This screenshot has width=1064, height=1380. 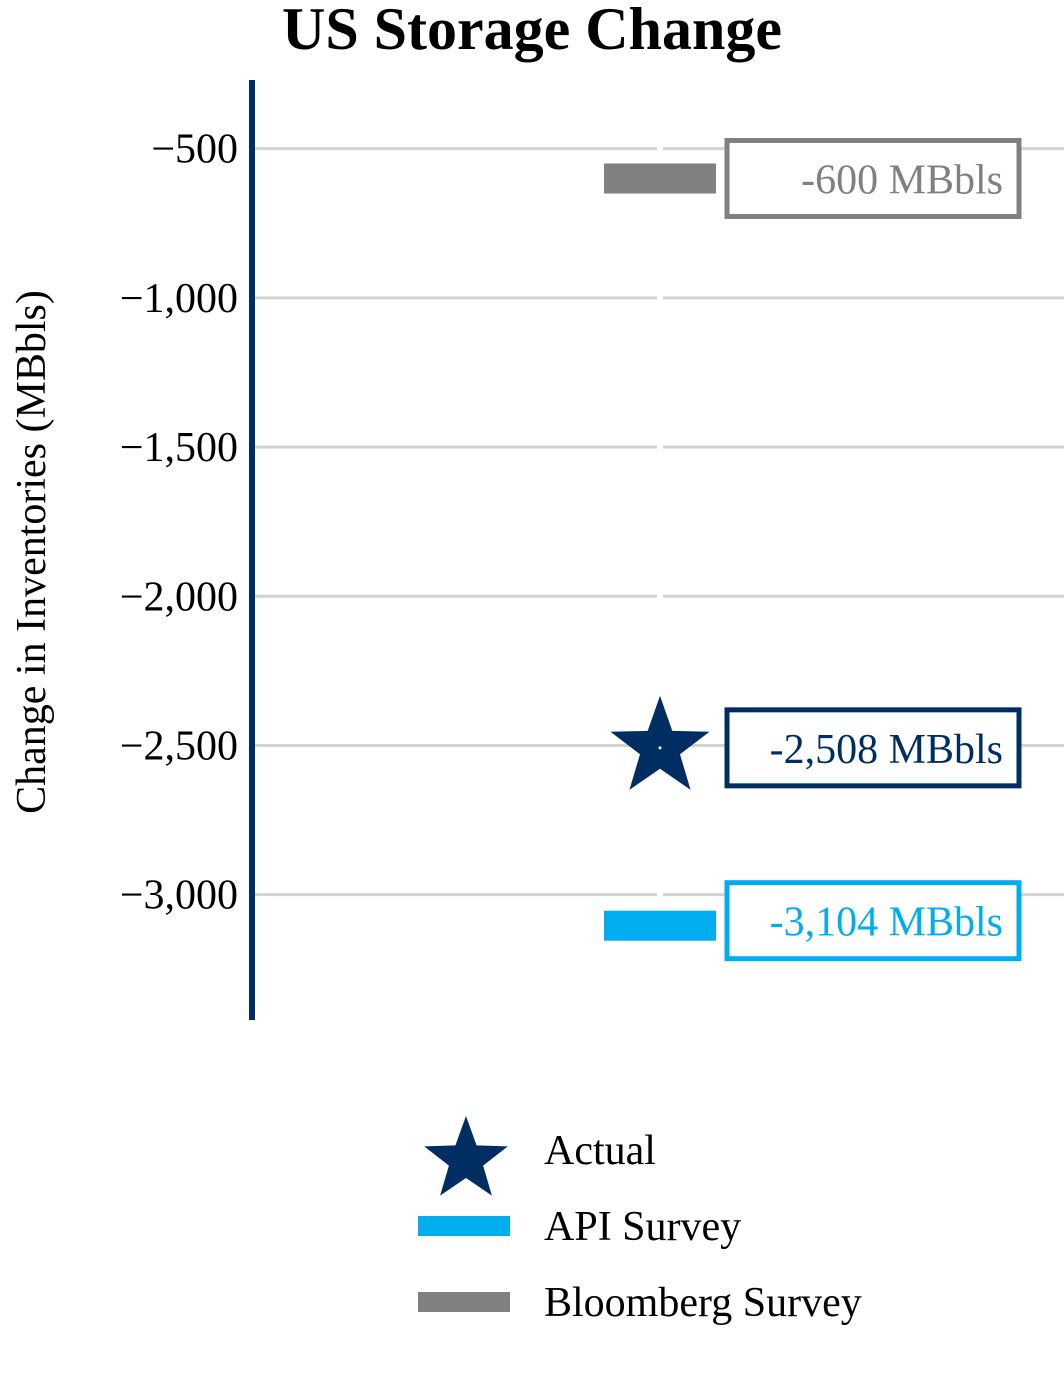 What do you see at coordinates (886, 923) in the screenshot?
I see `api-survey-value-label: -3,104 MBbls` at bounding box center [886, 923].